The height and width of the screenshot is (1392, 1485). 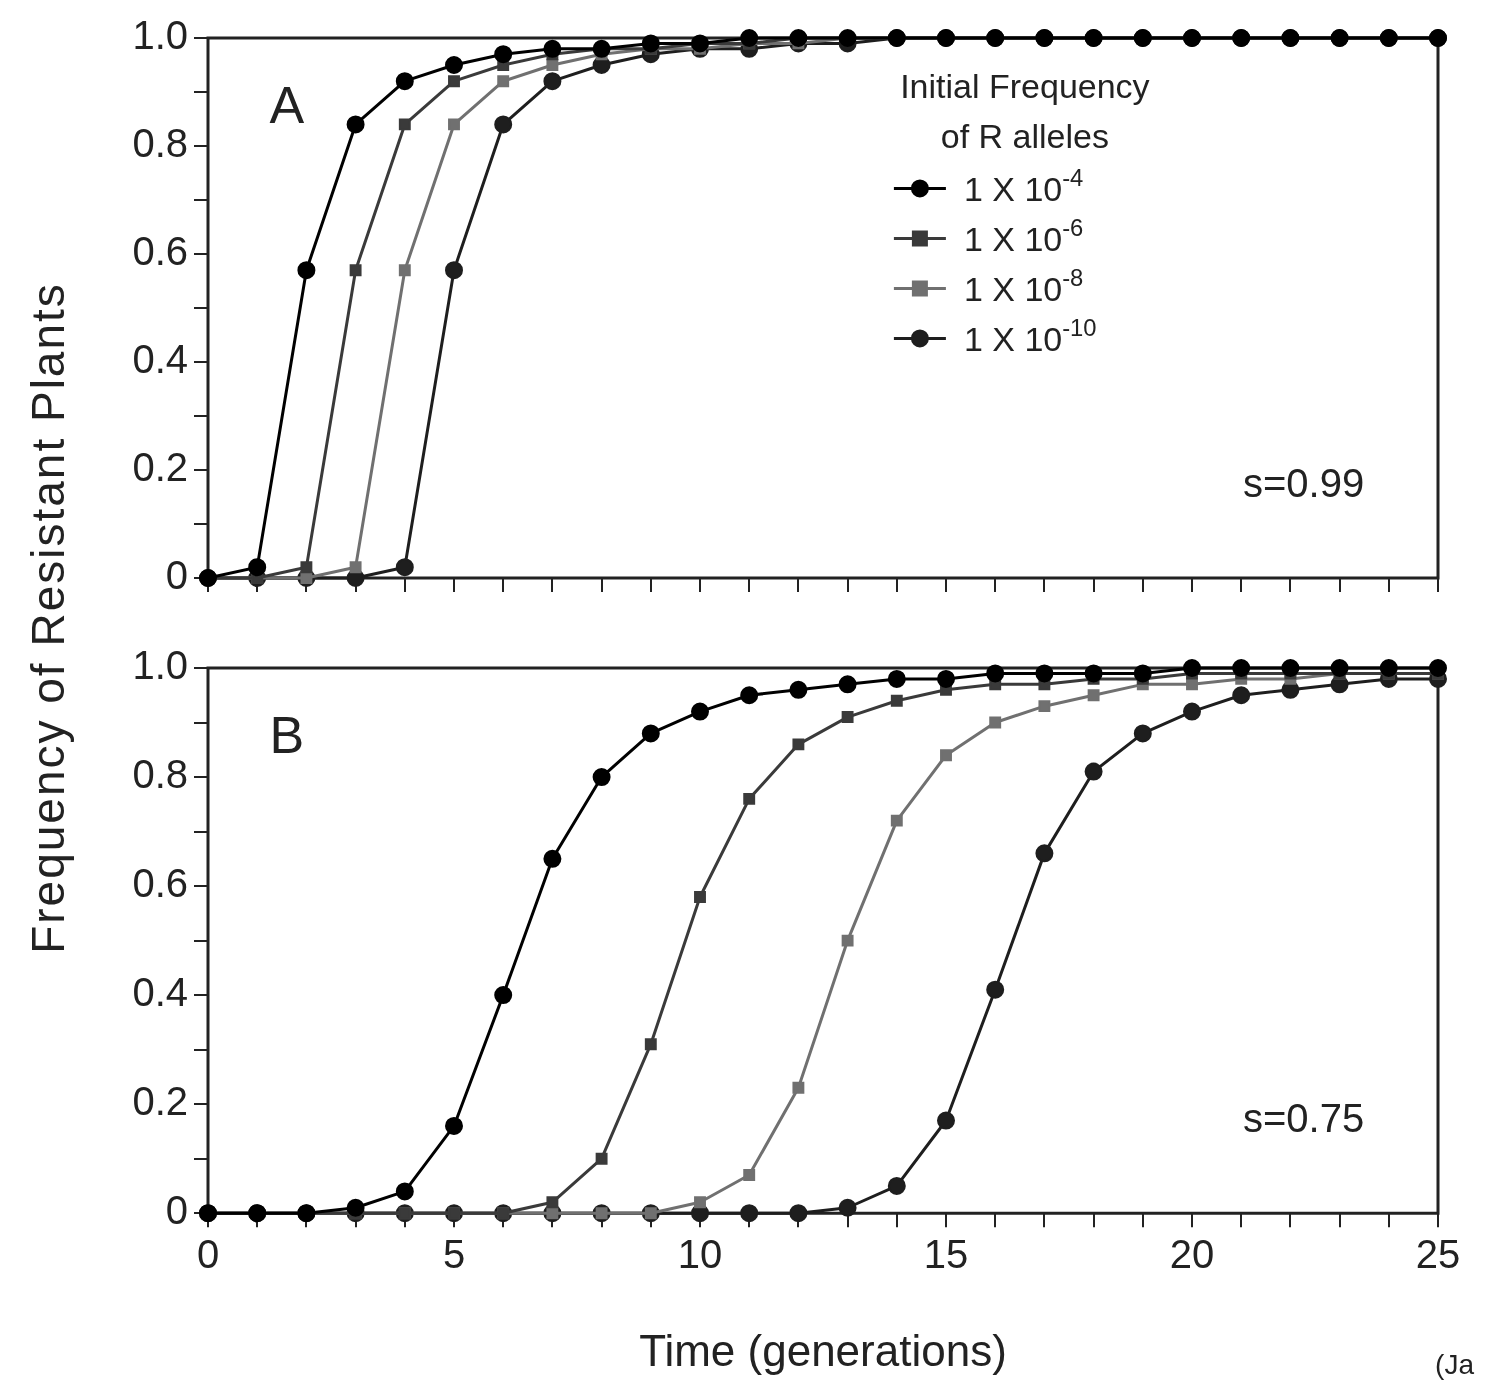 I want to click on x-axis-title: Time (generations), so click(x=823, y=1350).